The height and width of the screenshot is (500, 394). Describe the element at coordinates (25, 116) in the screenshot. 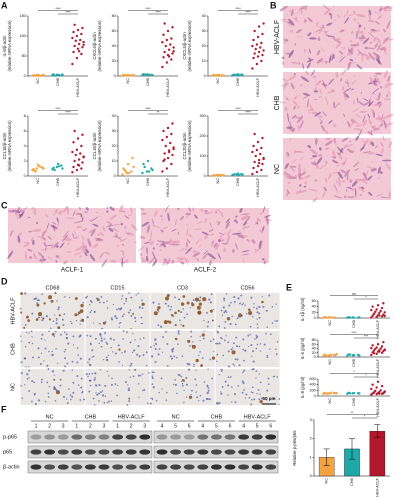

I see `y-tick-label: 8` at that location.